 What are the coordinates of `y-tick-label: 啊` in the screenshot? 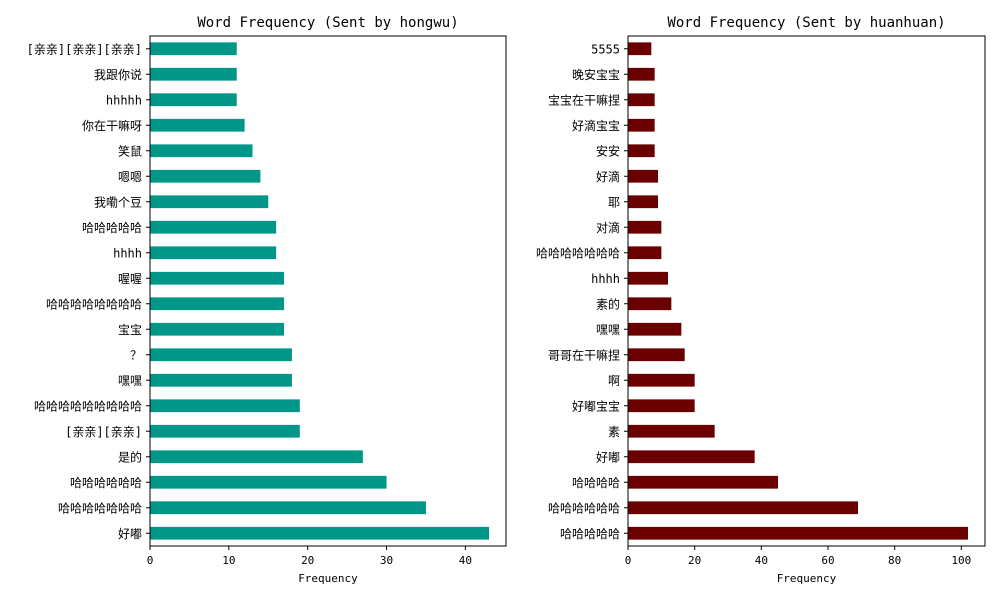 It's located at (614, 381).